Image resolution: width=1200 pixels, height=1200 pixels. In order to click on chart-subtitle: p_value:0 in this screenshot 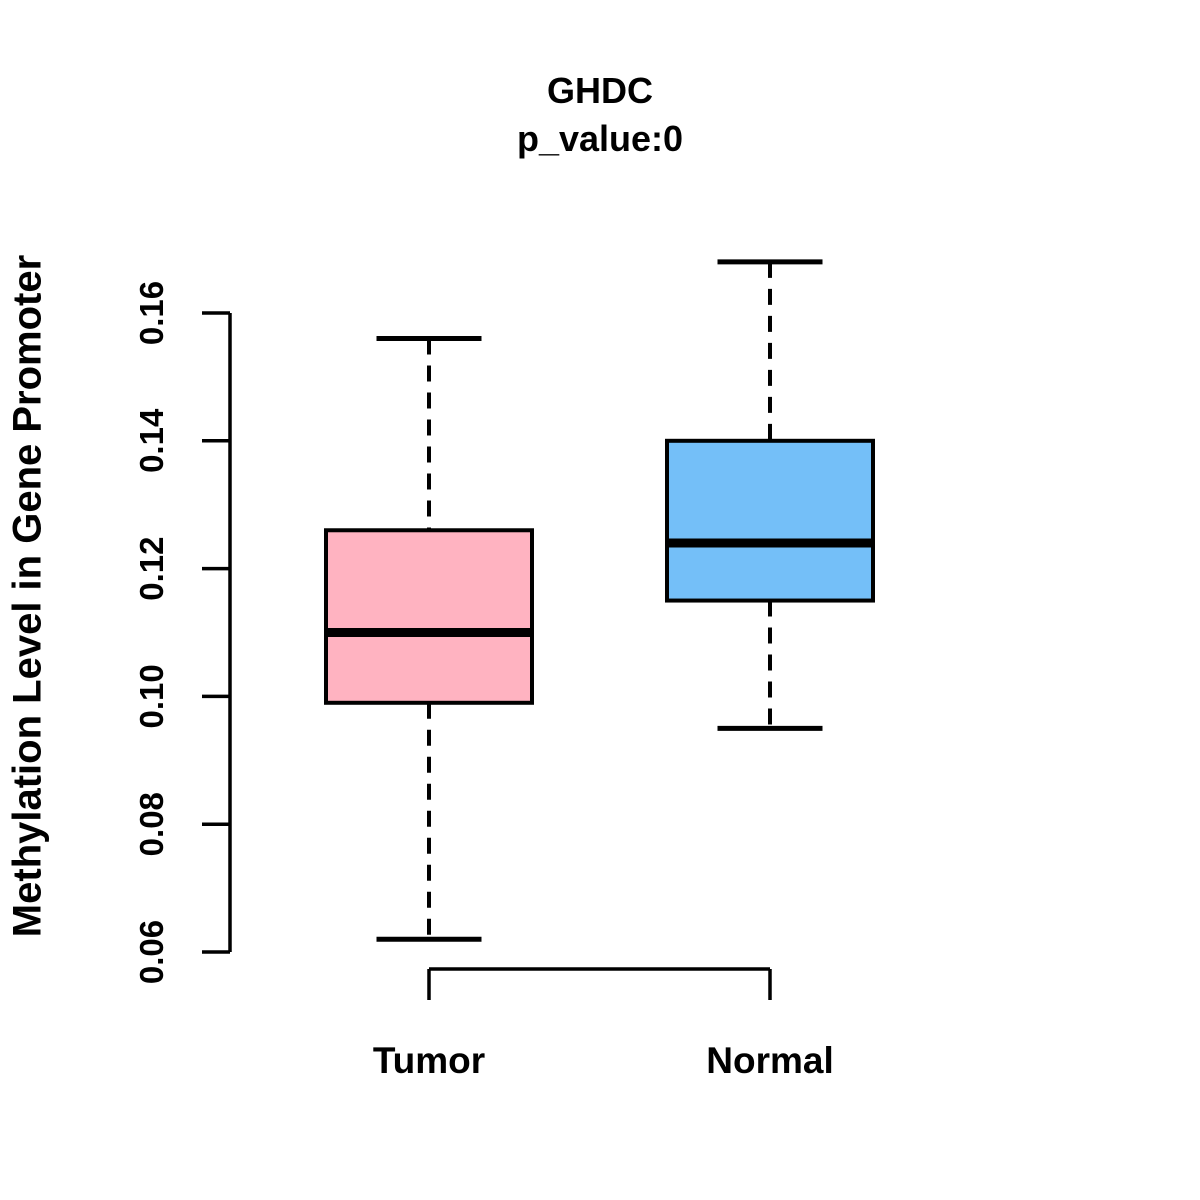, I will do `click(600, 138)`.